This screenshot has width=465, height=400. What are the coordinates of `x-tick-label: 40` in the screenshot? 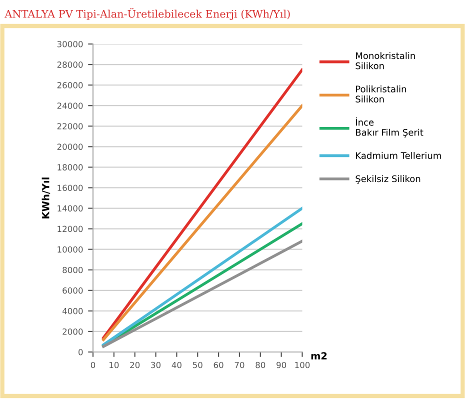 It's located at (177, 365).